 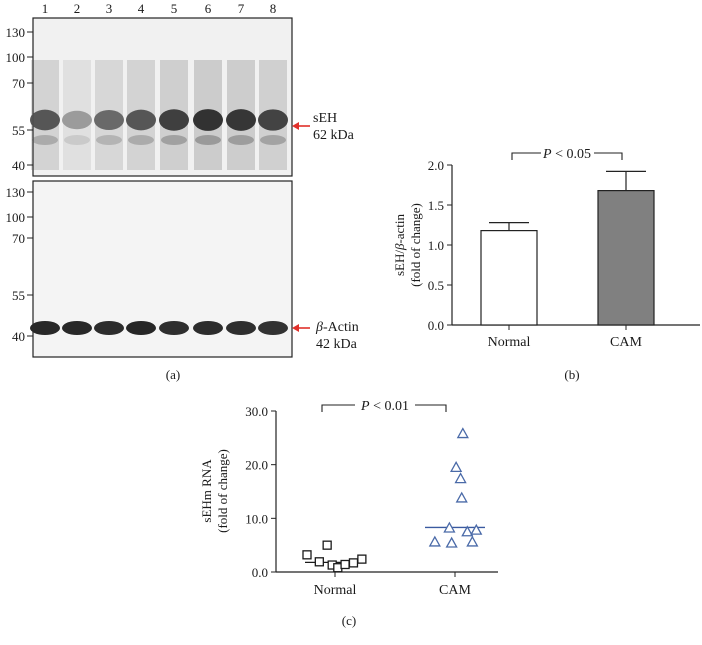 I want to click on top-blot-frame, so click(x=162, y=97).